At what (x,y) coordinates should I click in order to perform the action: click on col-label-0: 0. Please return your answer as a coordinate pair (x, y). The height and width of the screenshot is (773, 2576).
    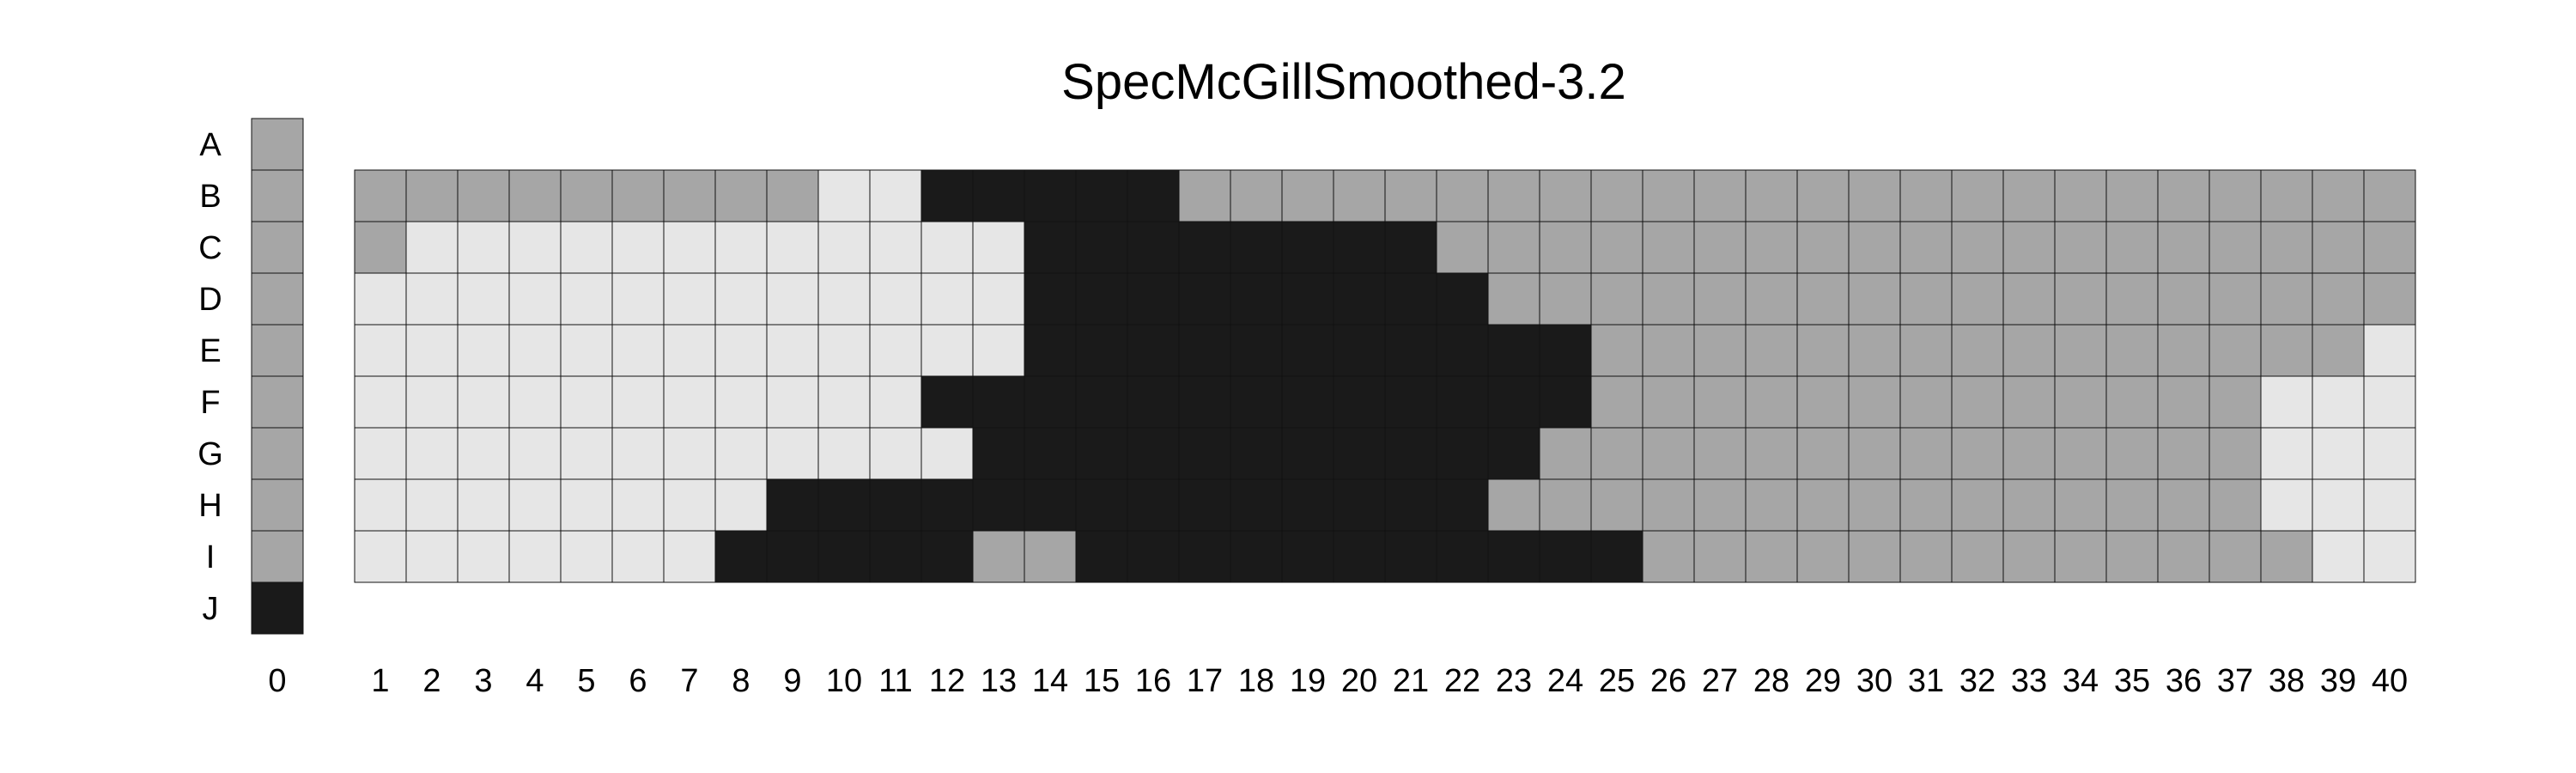
    Looking at the image, I should click on (277, 681).